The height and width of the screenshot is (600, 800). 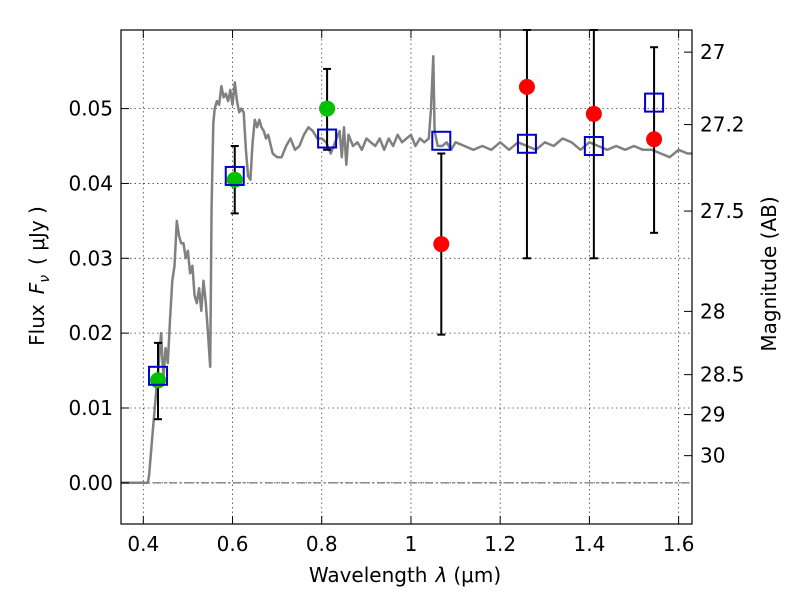 I want to click on x-tick-label: 0.6, so click(x=233, y=544).